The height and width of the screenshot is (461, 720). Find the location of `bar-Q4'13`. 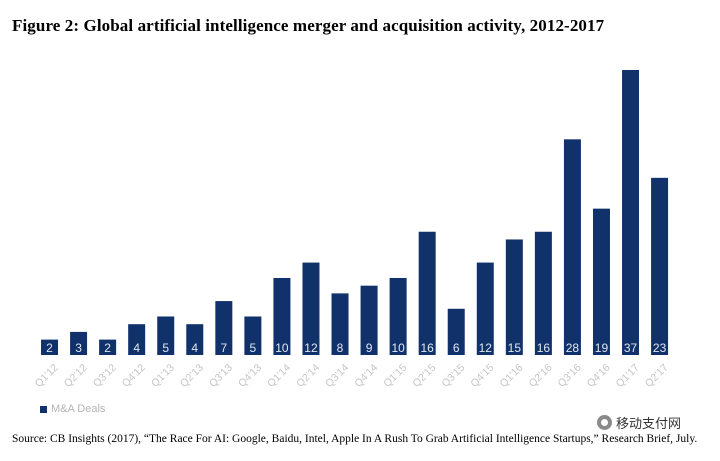

bar-Q4'13 is located at coordinates (253, 335).